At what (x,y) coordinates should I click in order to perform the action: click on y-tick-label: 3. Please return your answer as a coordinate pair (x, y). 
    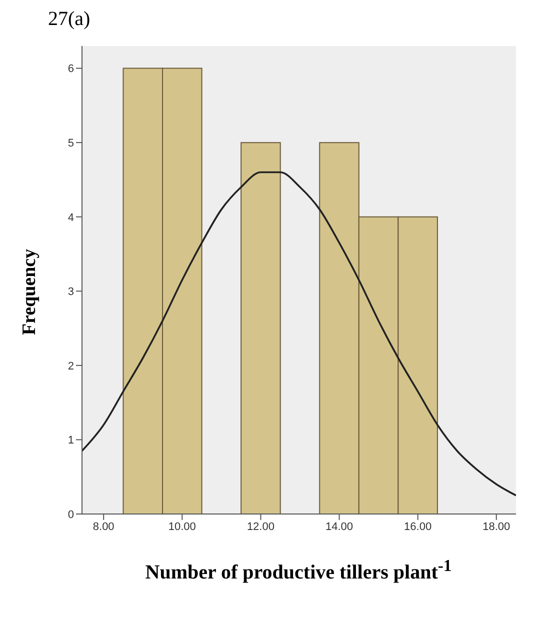
    Looking at the image, I should click on (71, 292).